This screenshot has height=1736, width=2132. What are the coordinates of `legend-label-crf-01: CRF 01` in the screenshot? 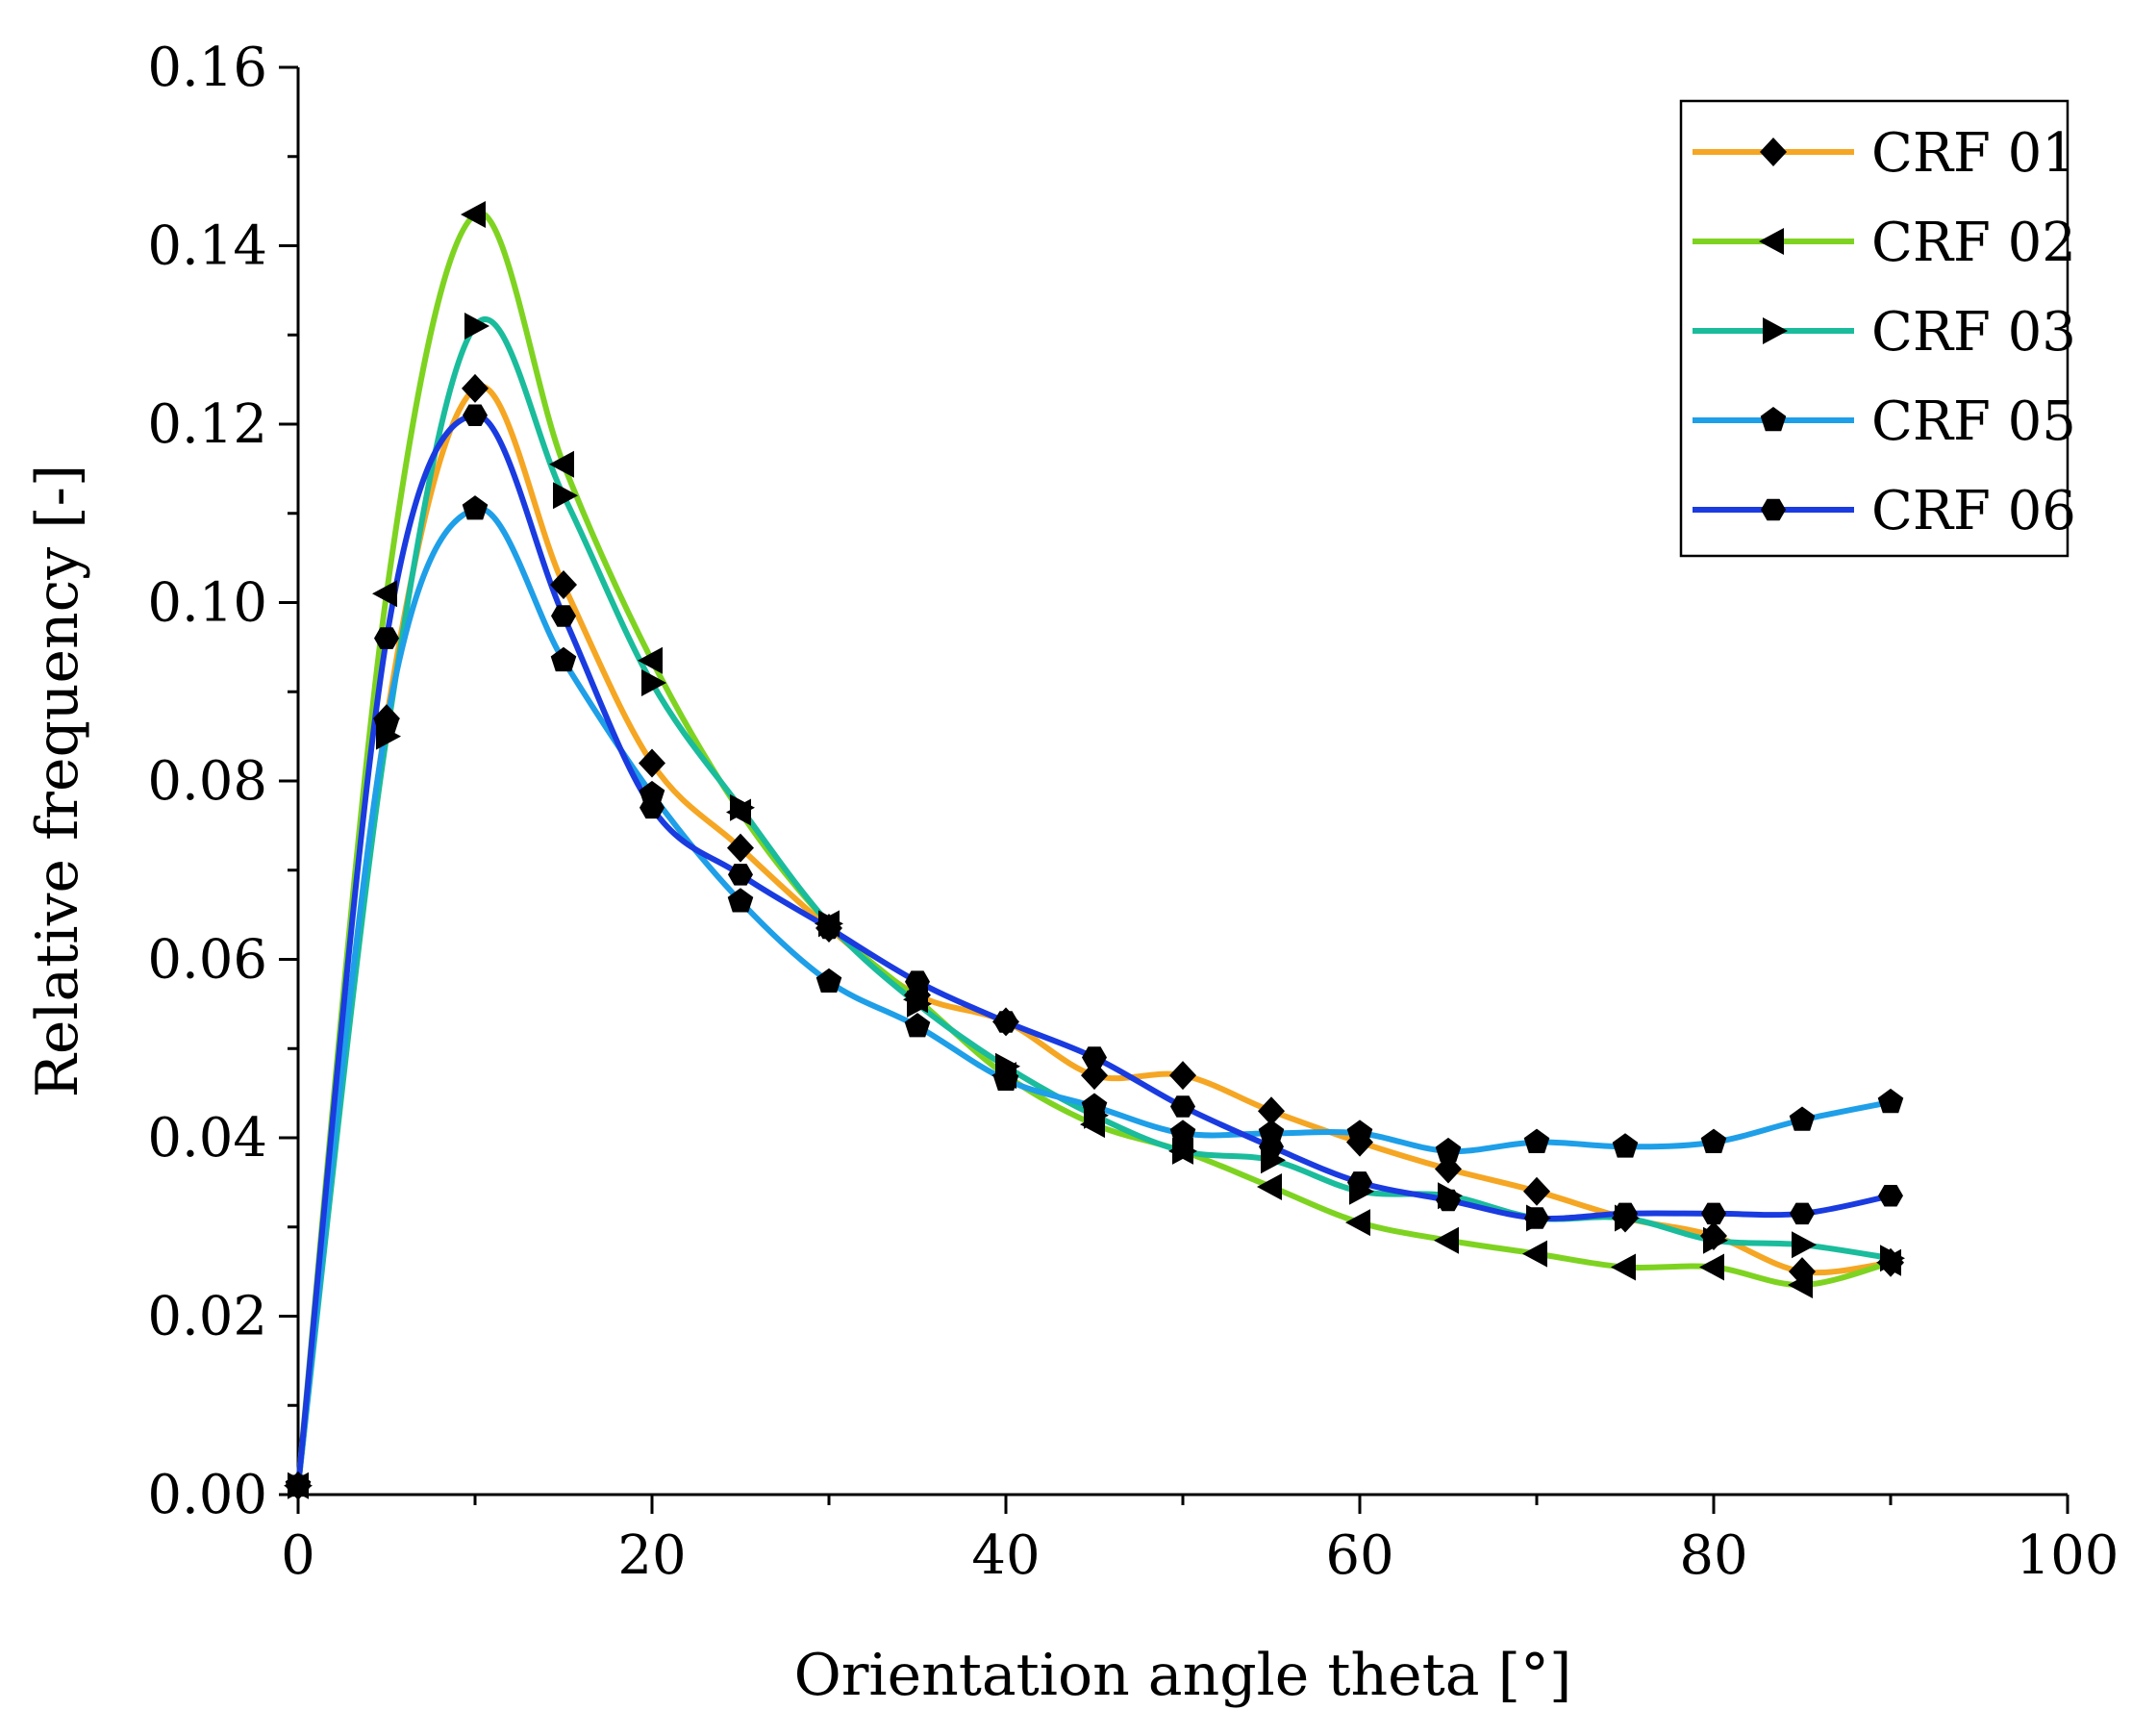 It's located at (1973, 153).